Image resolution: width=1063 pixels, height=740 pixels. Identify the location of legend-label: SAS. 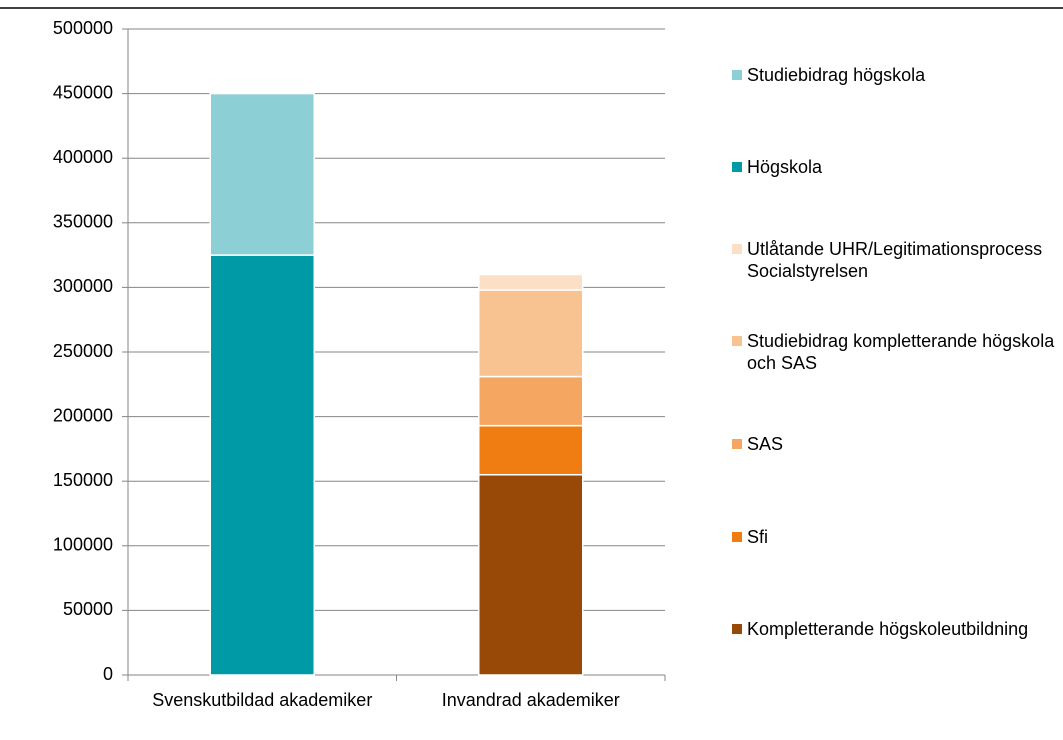
(765, 444).